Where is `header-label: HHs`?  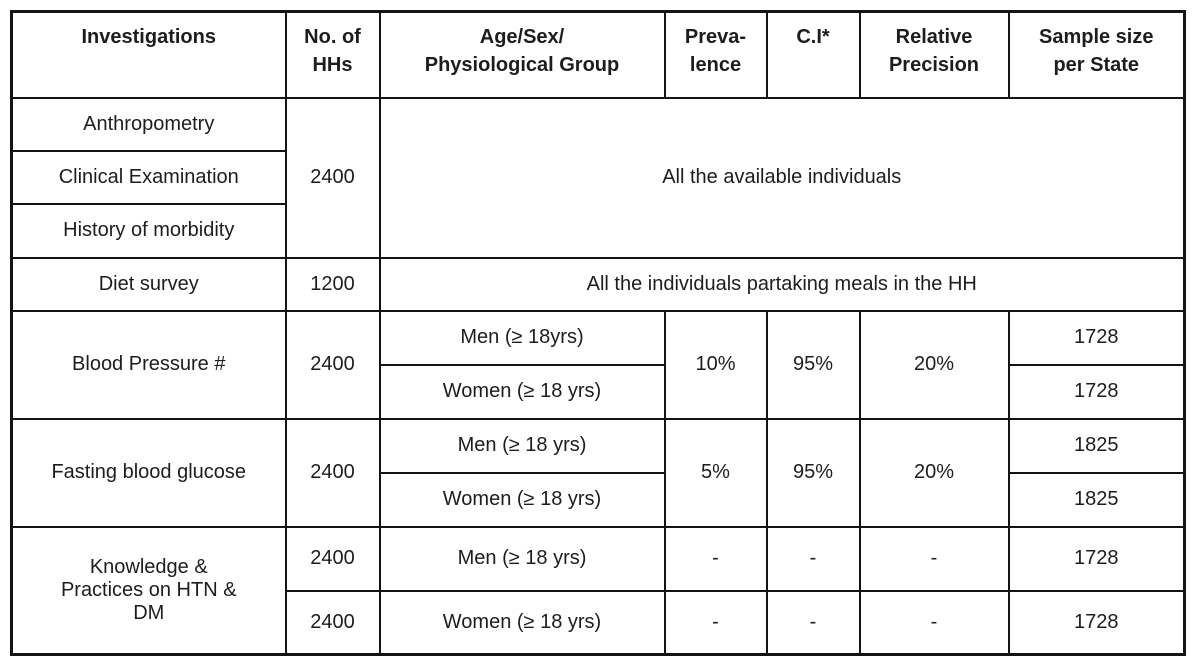
header-label: HHs is located at coordinates (332, 65).